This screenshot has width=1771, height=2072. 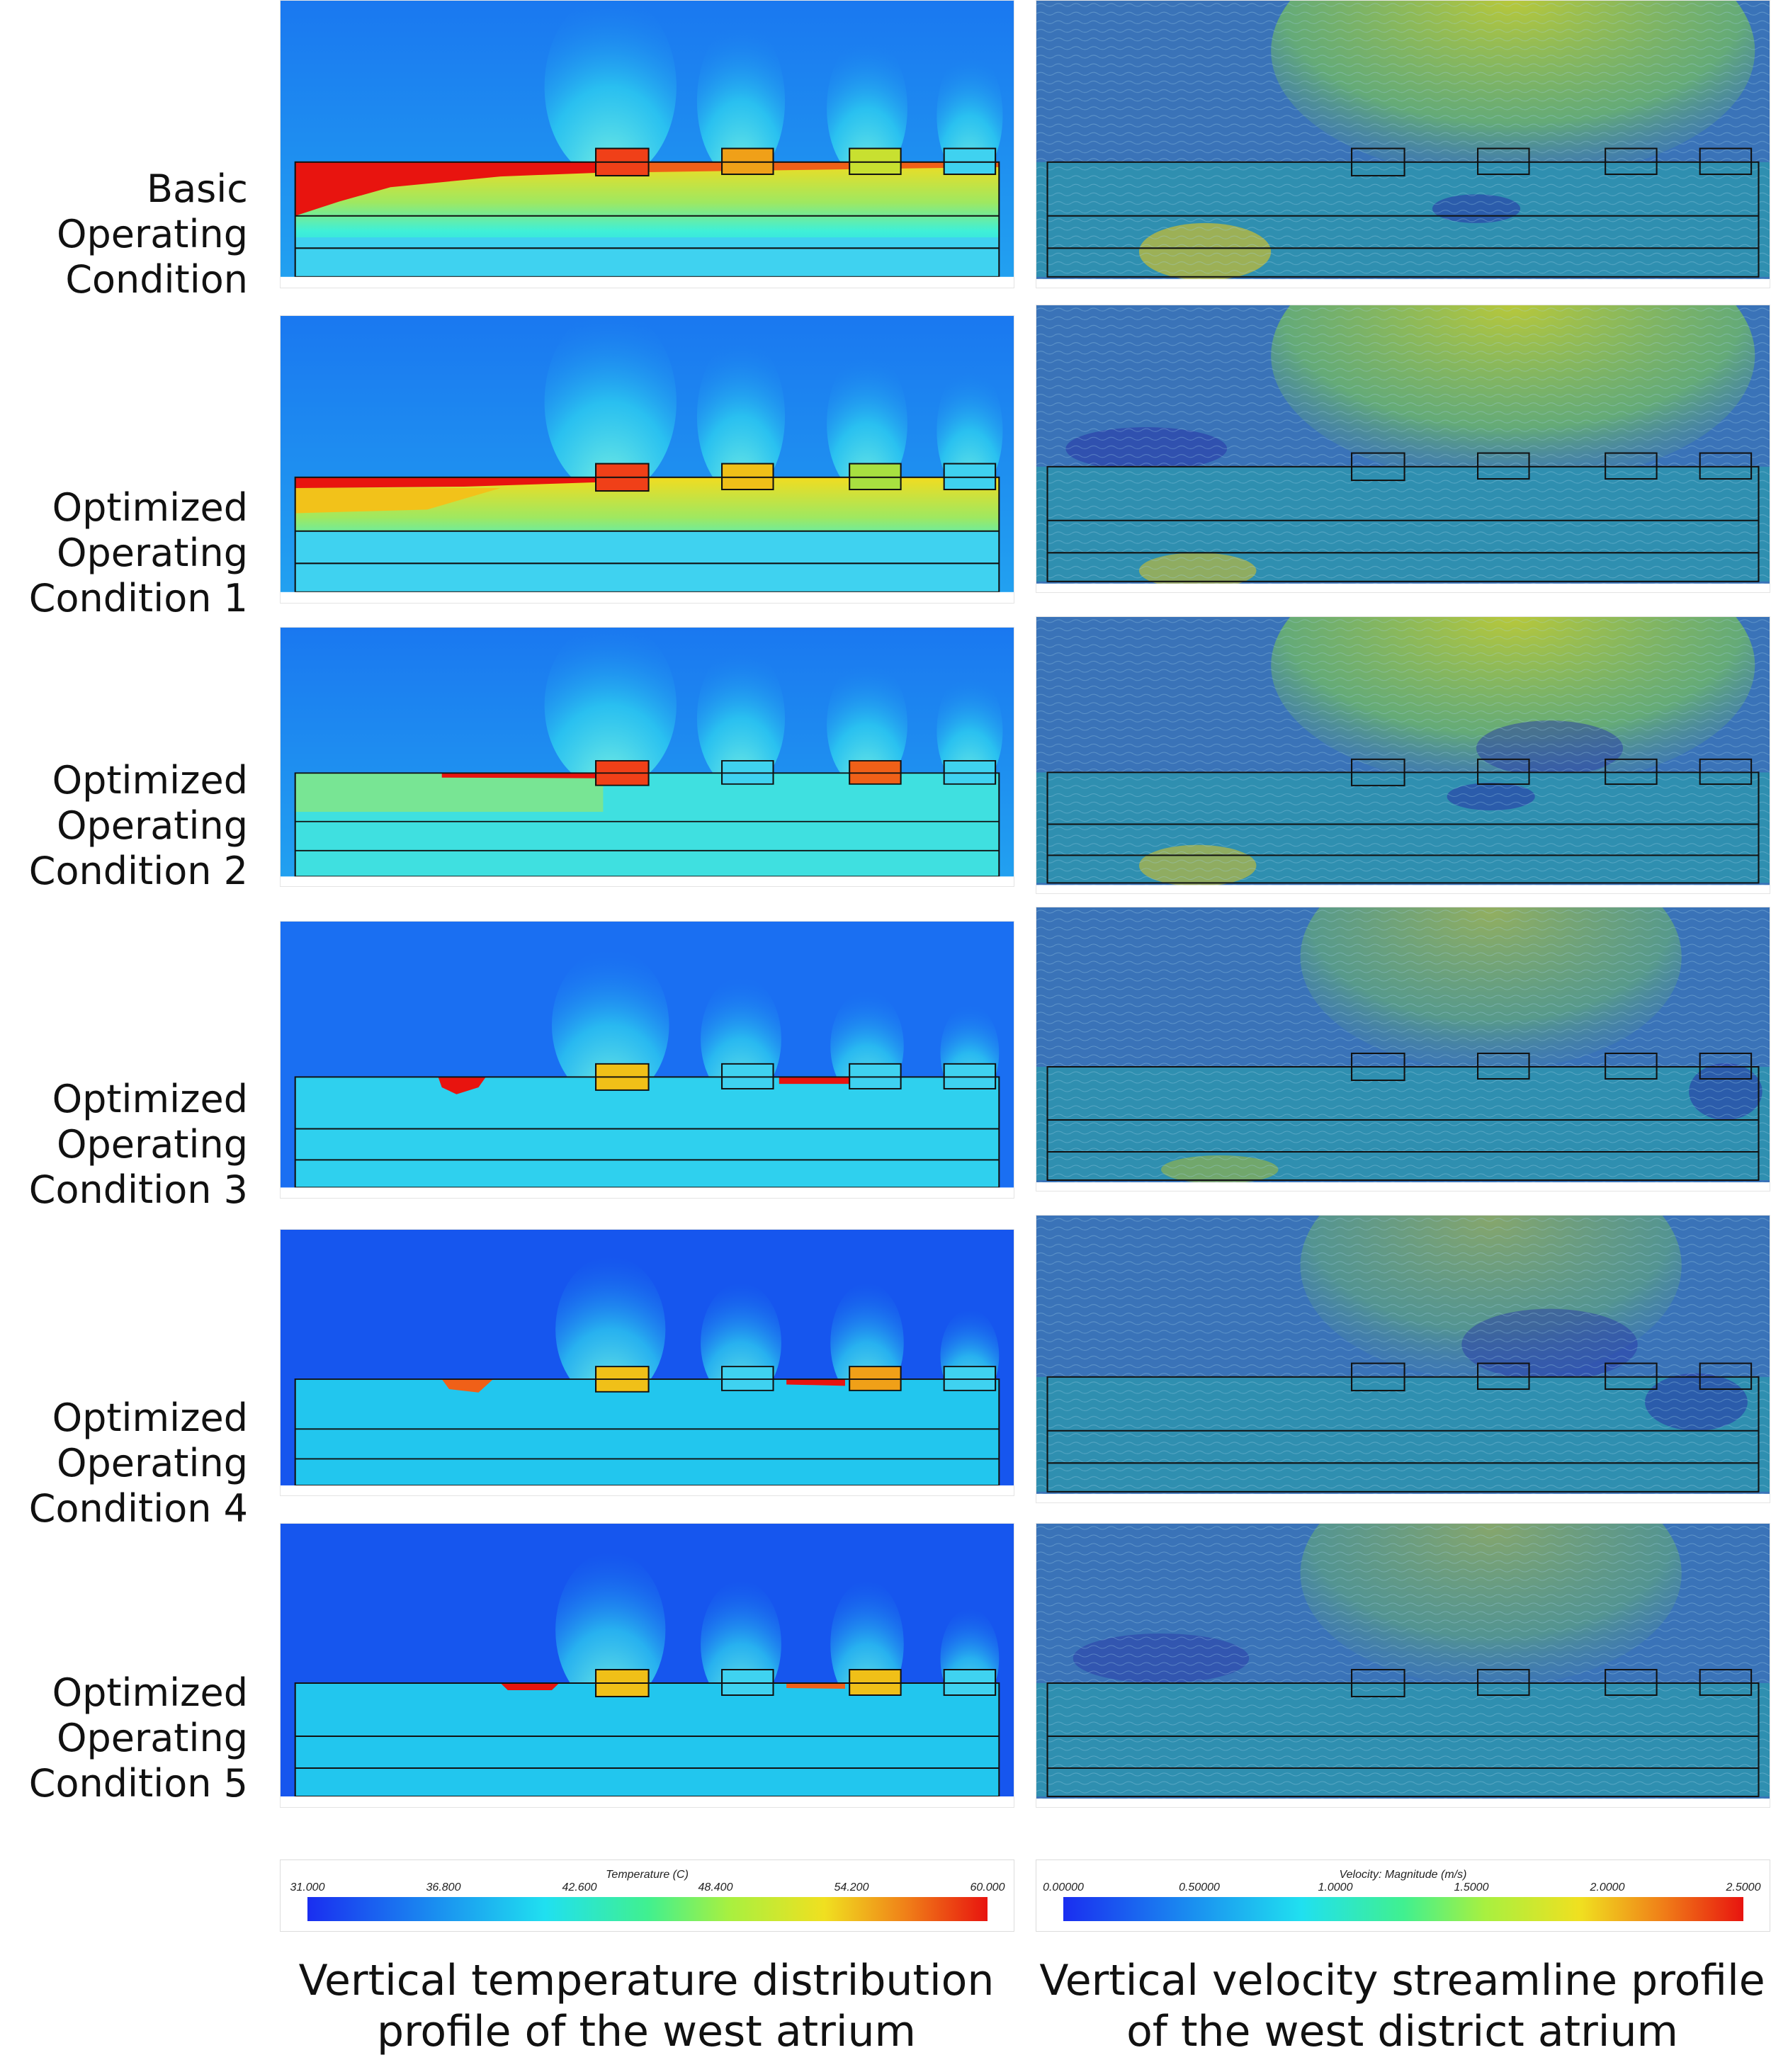 What do you see at coordinates (152, 825) in the screenshot?
I see `row-label-2-line-2: Operating` at bounding box center [152, 825].